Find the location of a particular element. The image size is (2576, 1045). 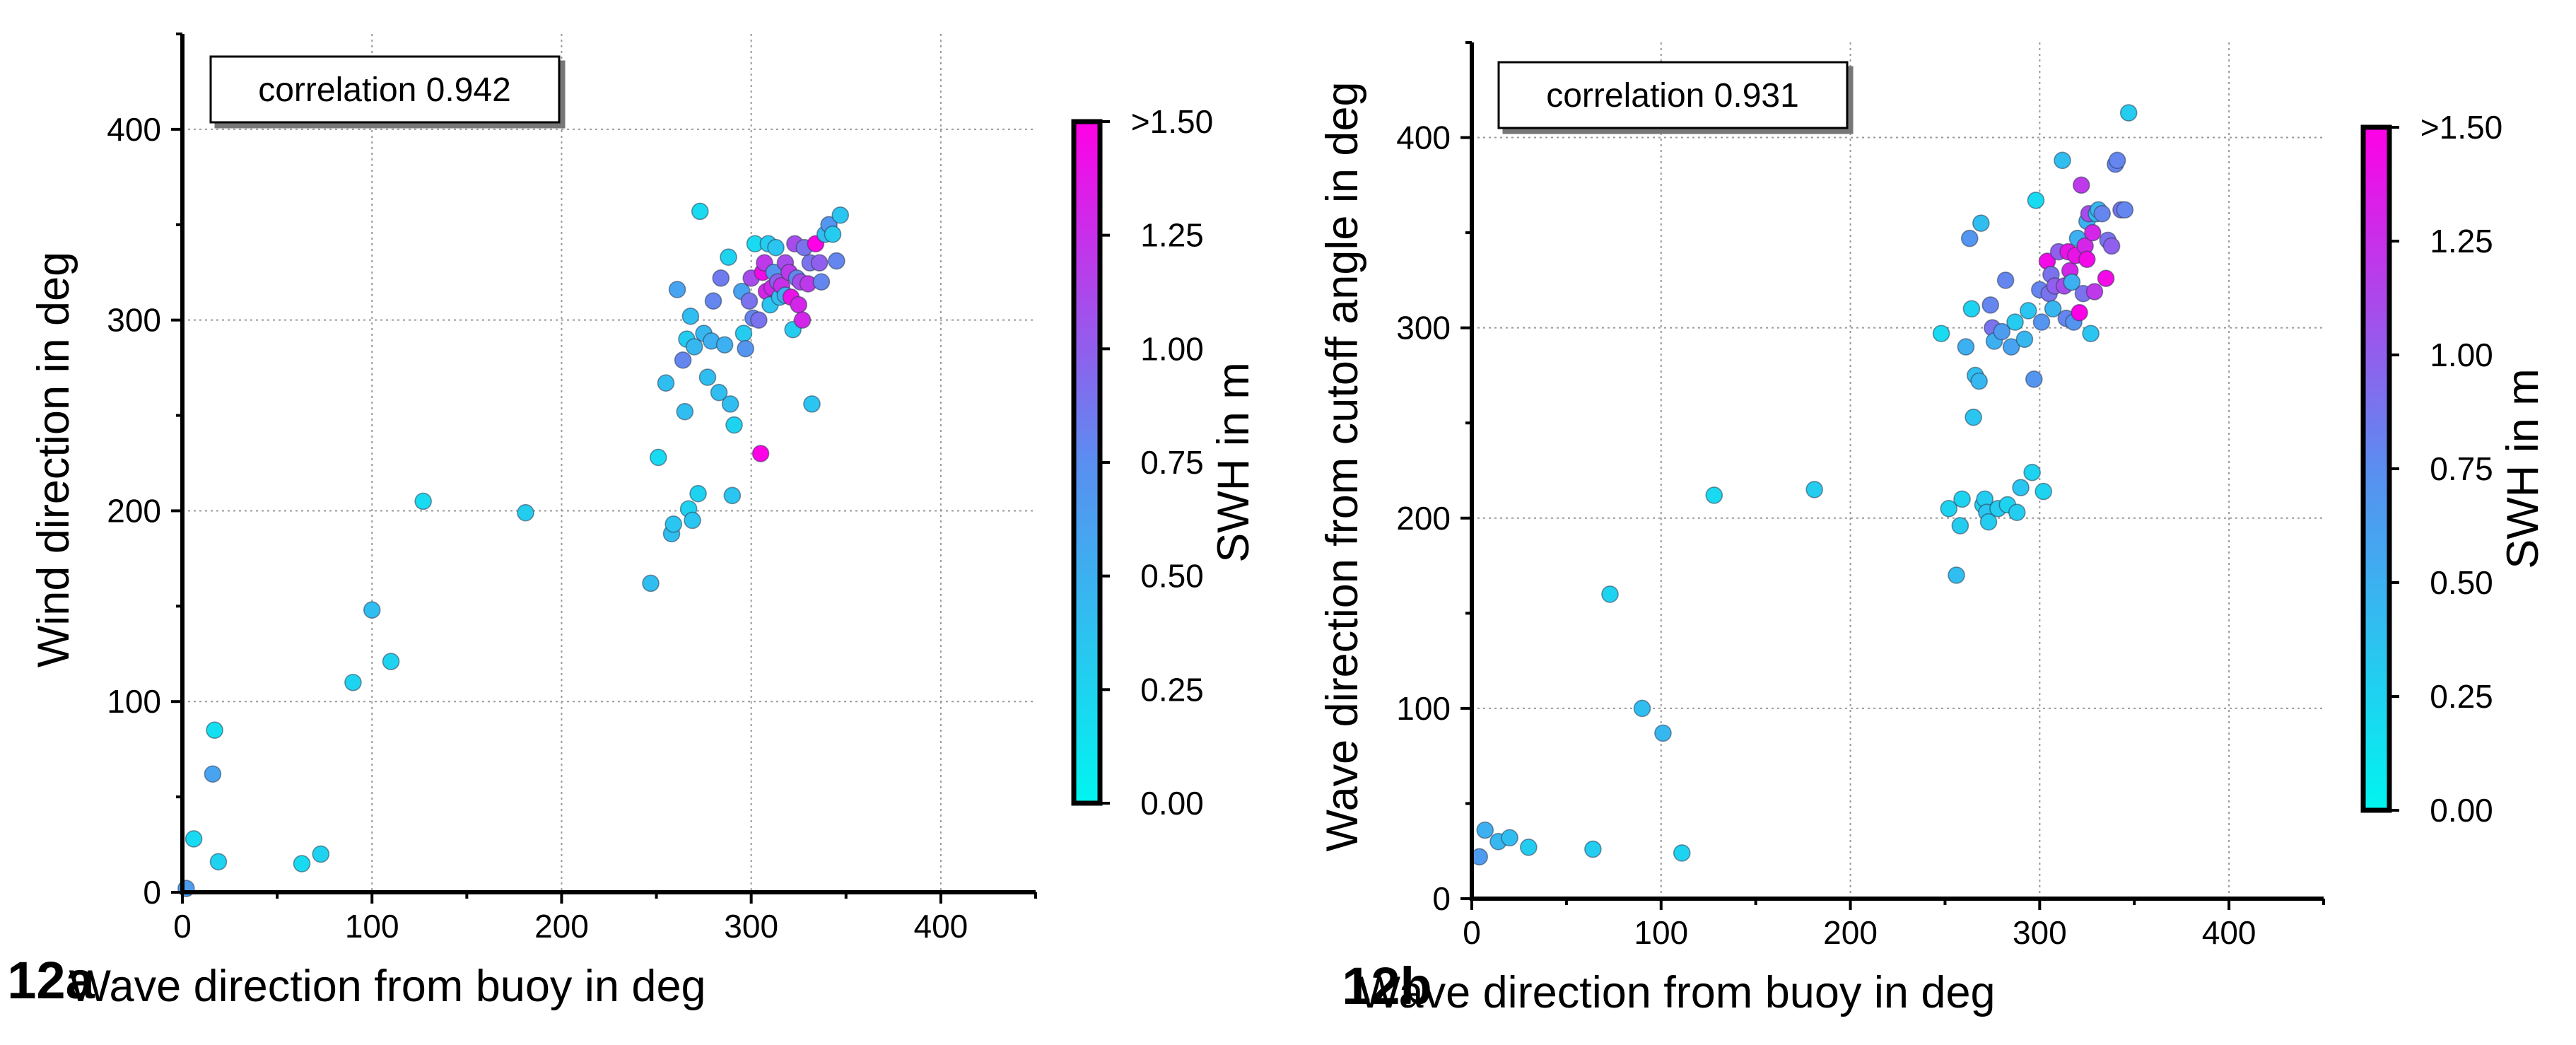

correlation-text: correlation 0.942 is located at coordinates (384, 90).